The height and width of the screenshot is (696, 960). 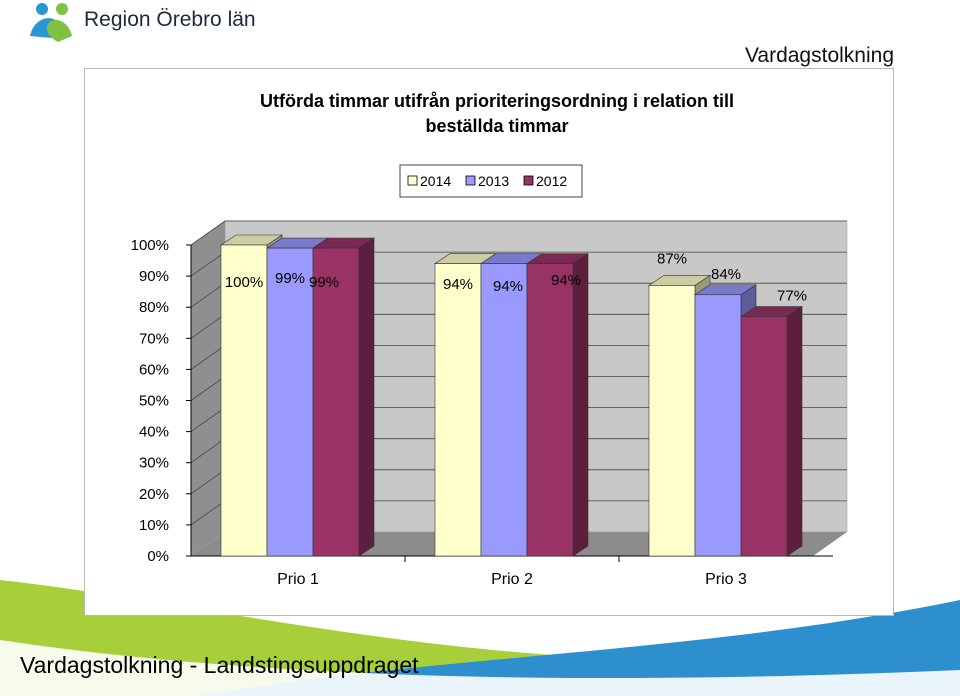 I want to click on logo-figure-blue-head, so click(x=42, y=9).